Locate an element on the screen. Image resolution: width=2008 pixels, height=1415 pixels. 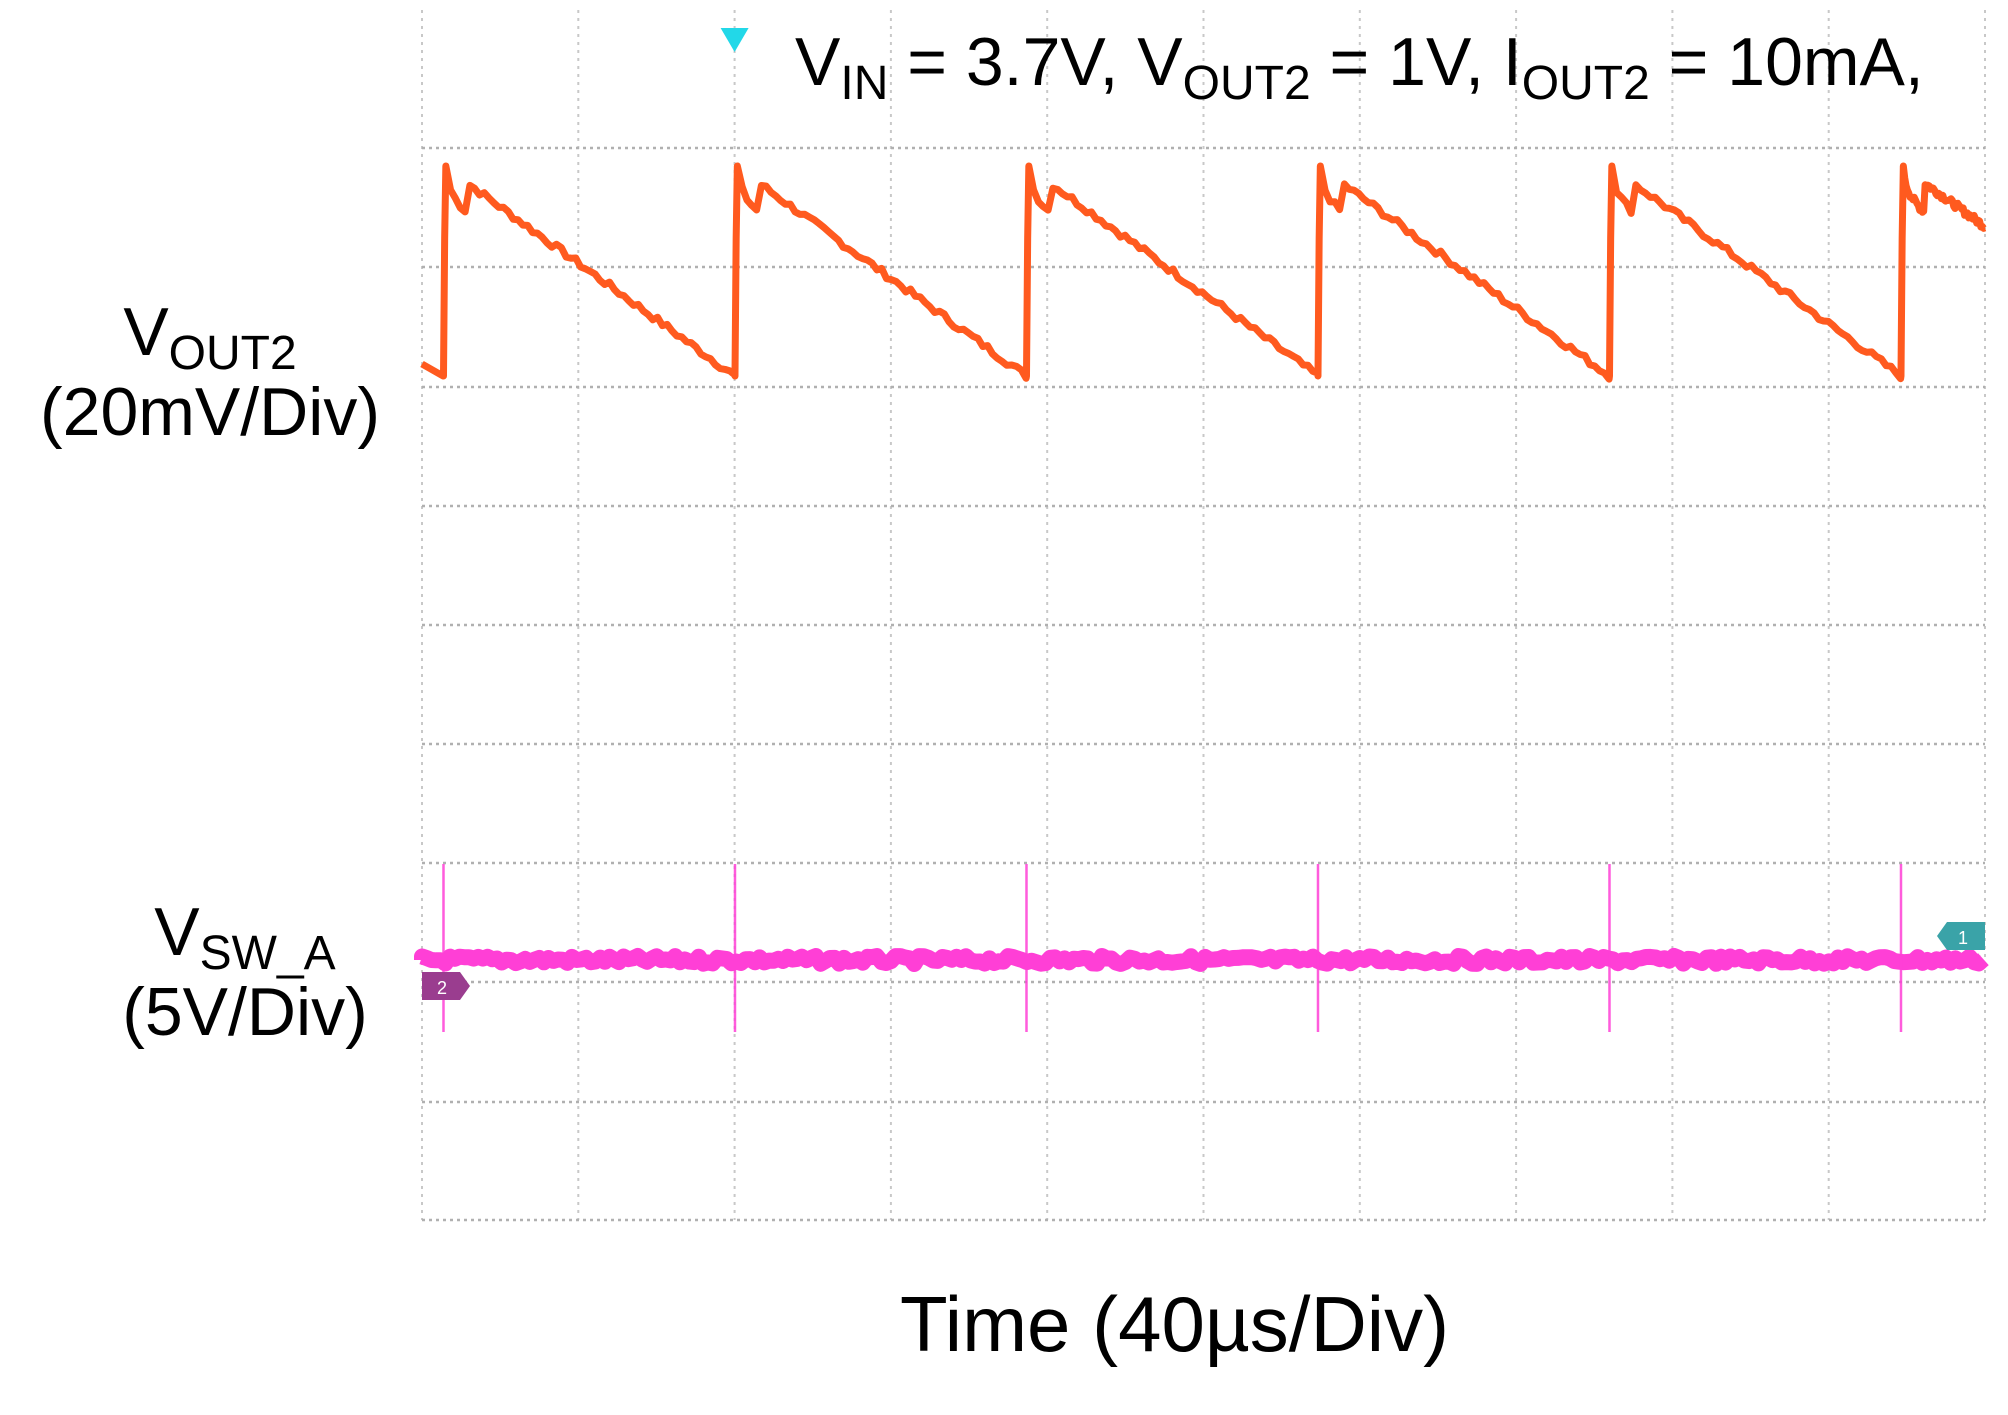
ch2-ref-marker is located at coordinates (446, 986).